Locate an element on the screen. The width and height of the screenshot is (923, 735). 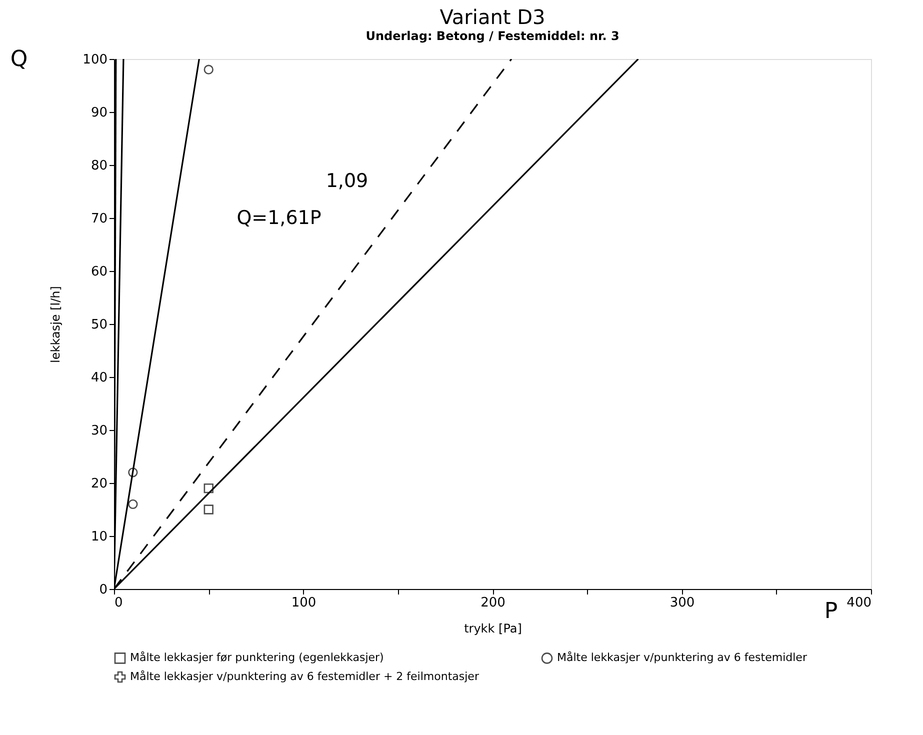
y-tick-label: 20 is located at coordinates (99, 484).